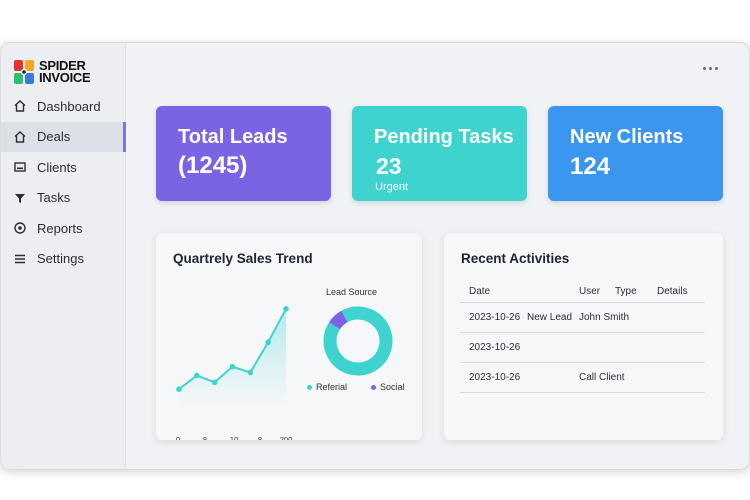 The image size is (750, 500). Describe the element at coordinates (62, 65) in the screenshot. I see `brand-line-1: SPIDER` at that location.